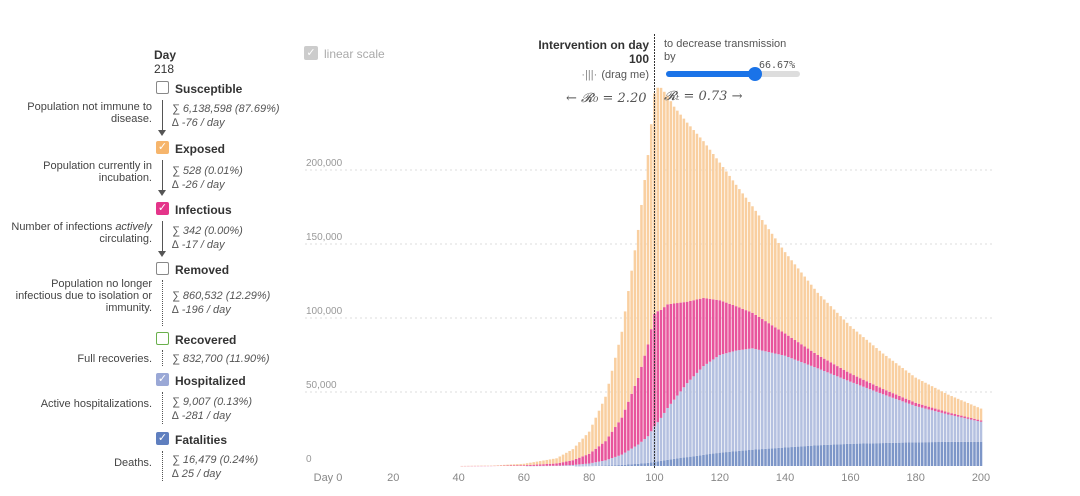 The width and height of the screenshot is (1080, 496). What do you see at coordinates (201, 440) in the screenshot?
I see `fatalities-label: Fatalities` at bounding box center [201, 440].